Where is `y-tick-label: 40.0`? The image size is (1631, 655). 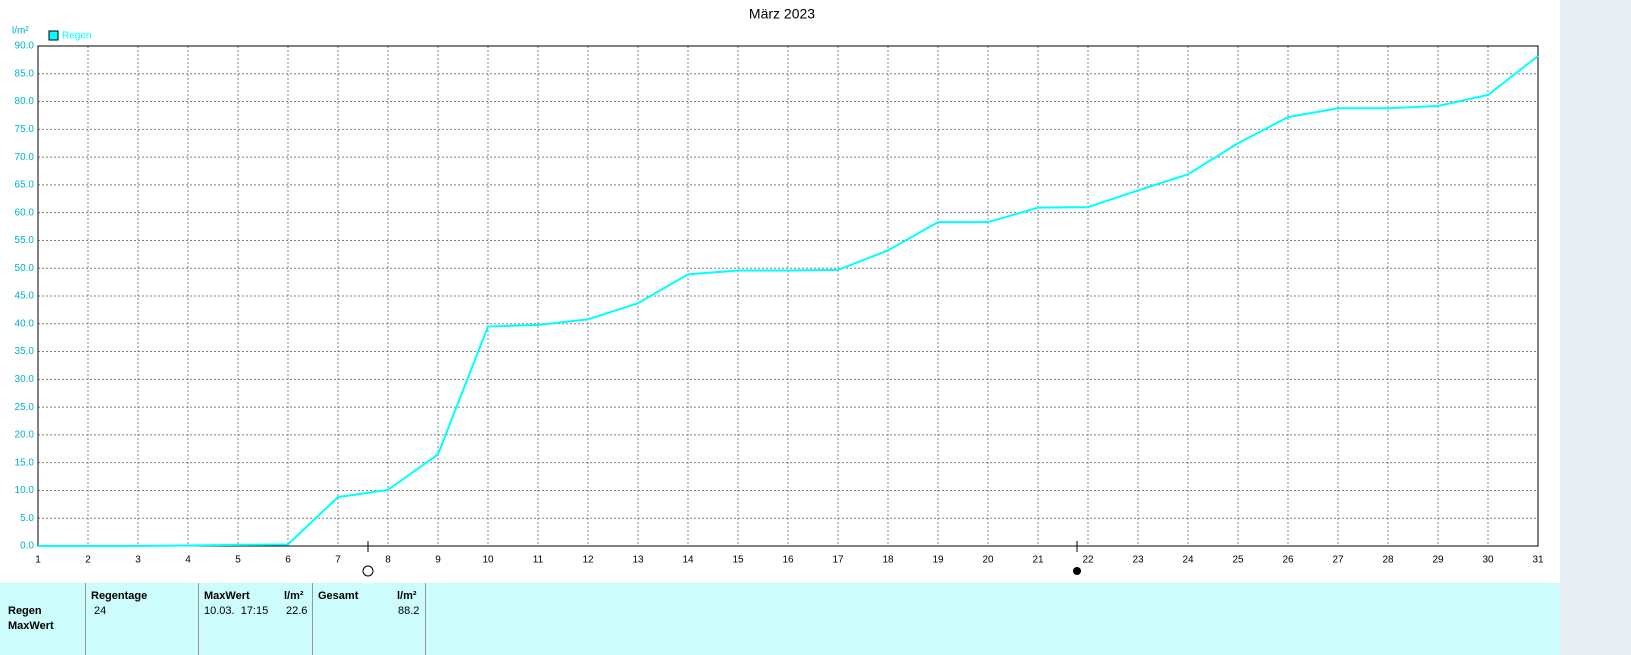 y-tick-label: 40.0 is located at coordinates (25, 323).